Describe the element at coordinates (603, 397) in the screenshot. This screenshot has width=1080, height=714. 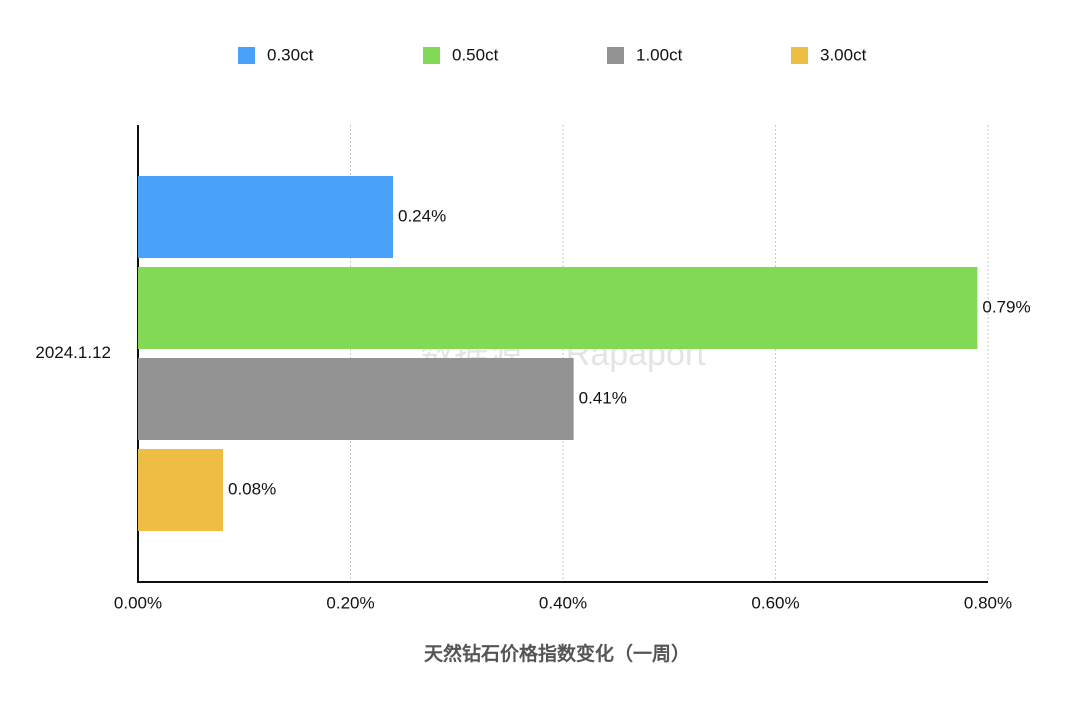
I see `data-label: 0.41%` at that location.